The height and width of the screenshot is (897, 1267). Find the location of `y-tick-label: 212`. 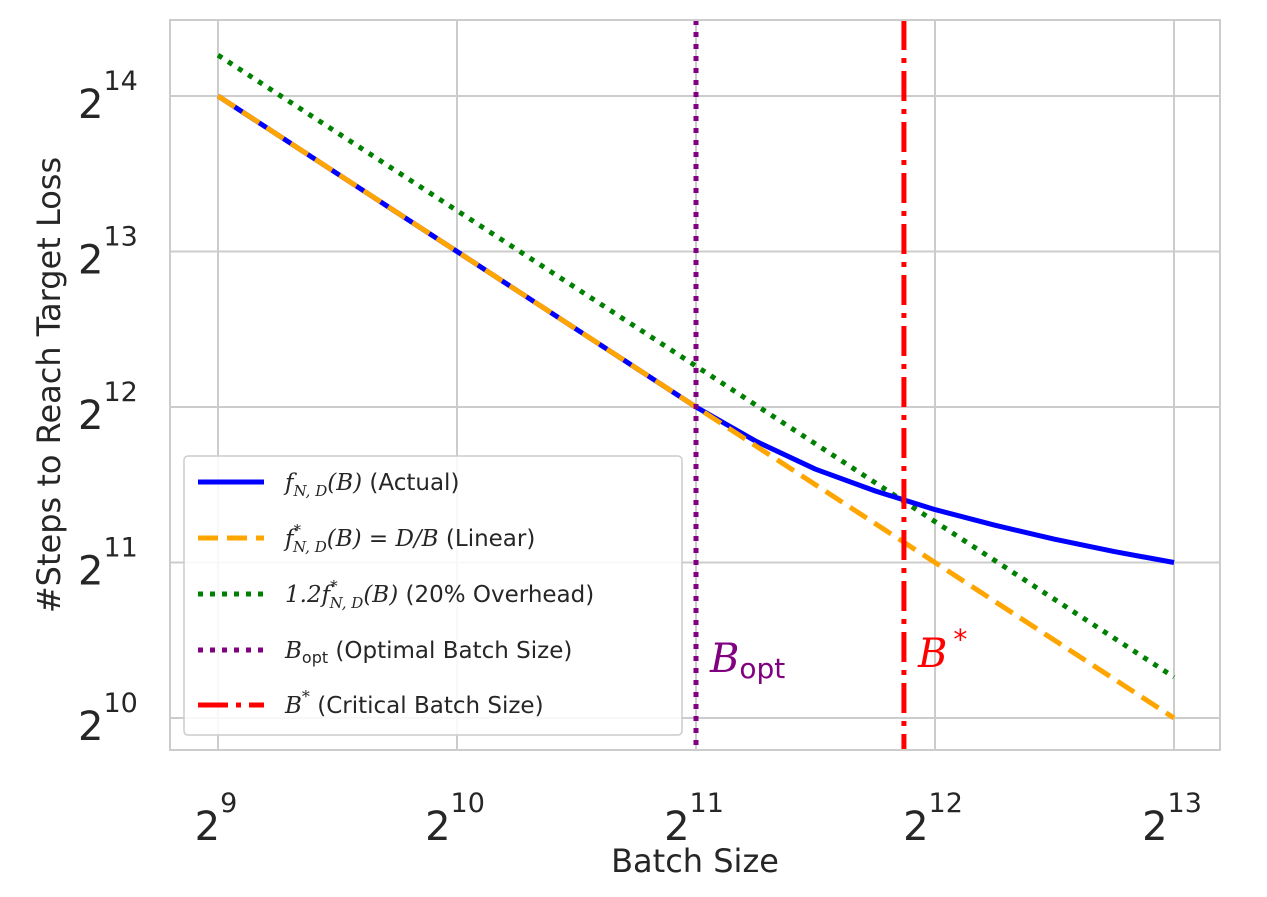

y-tick-label: 212 is located at coordinates (108, 408).